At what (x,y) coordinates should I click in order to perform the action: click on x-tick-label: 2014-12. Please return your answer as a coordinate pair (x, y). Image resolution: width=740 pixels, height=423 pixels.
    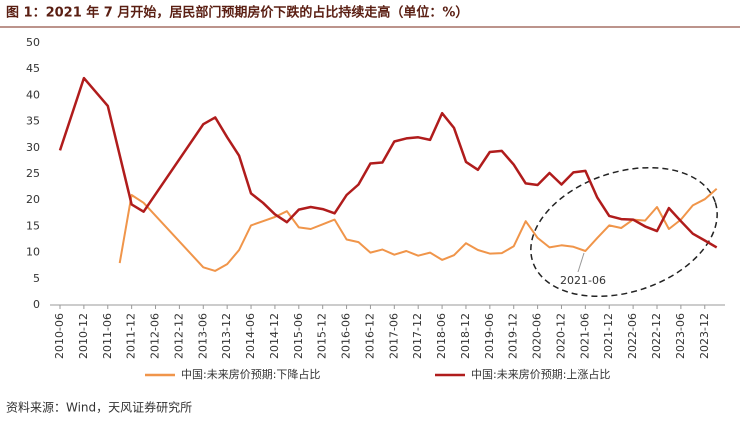
    Looking at the image, I should click on (274, 336).